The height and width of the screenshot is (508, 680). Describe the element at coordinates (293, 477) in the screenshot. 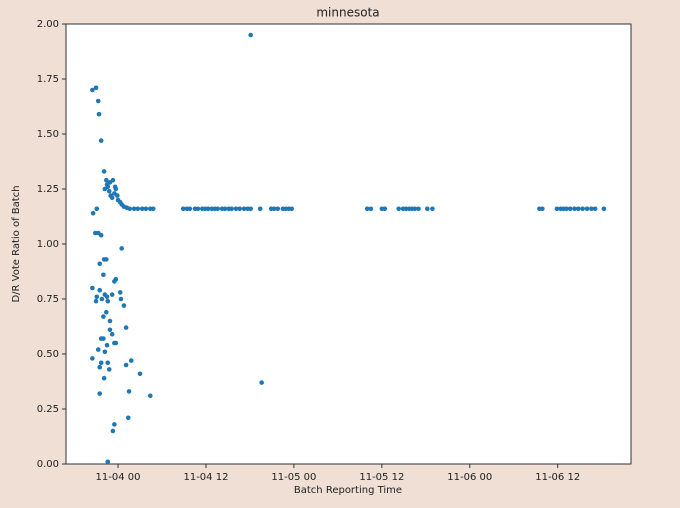

I see `x-tick-label: 11-05 00` at that location.